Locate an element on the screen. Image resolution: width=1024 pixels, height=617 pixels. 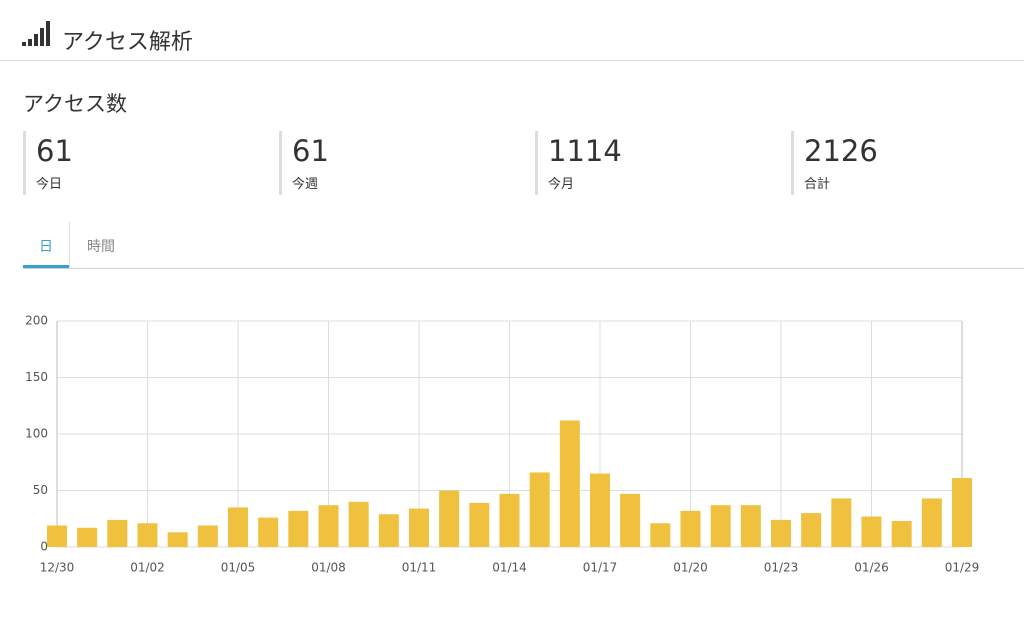
x-tick-label: 01/23 is located at coordinates (781, 568).